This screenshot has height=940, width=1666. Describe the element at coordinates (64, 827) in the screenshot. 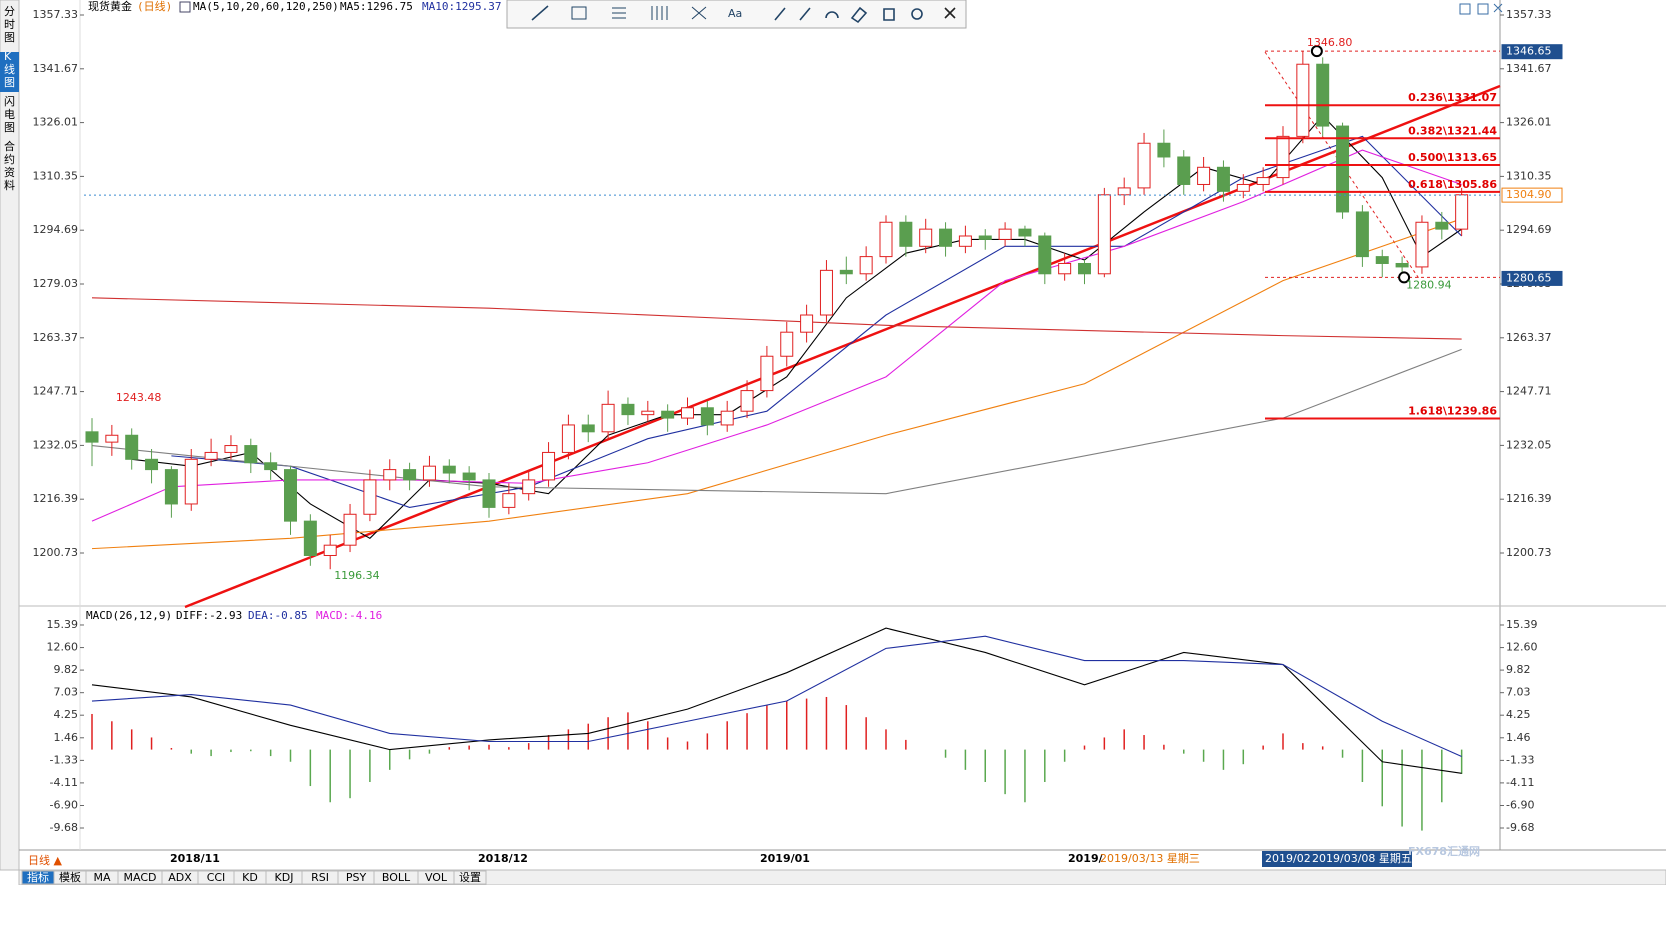

I see `y-tick-label-left: -9.68` at that location.